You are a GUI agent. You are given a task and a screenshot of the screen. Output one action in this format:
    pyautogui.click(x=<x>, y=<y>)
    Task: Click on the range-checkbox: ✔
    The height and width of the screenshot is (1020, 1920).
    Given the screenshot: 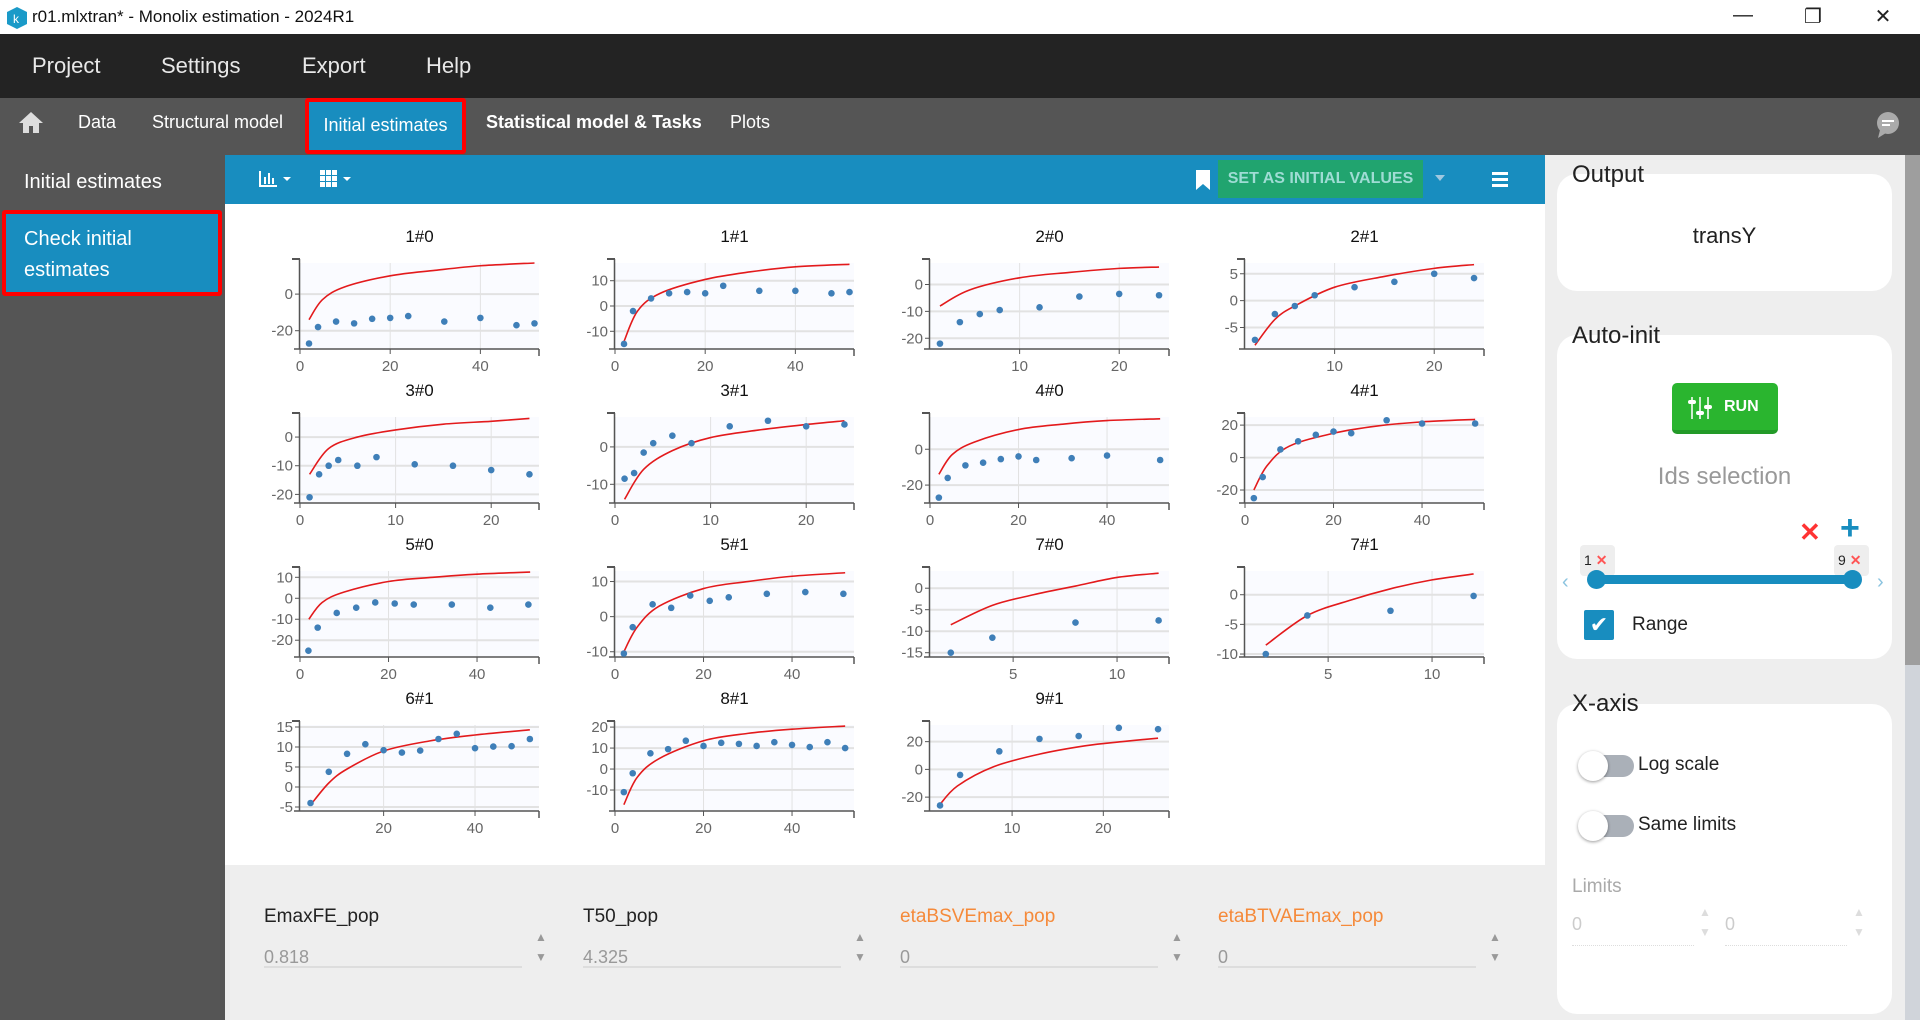 What is the action you would take?
    pyautogui.click(x=1599, y=625)
    